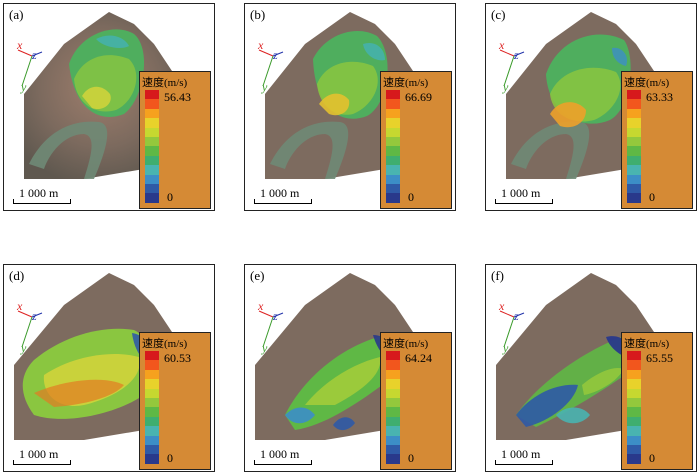 The width and height of the screenshot is (700, 476). Describe the element at coordinates (16, 14) in the screenshot. I see `panel-label: (a)` at that location.